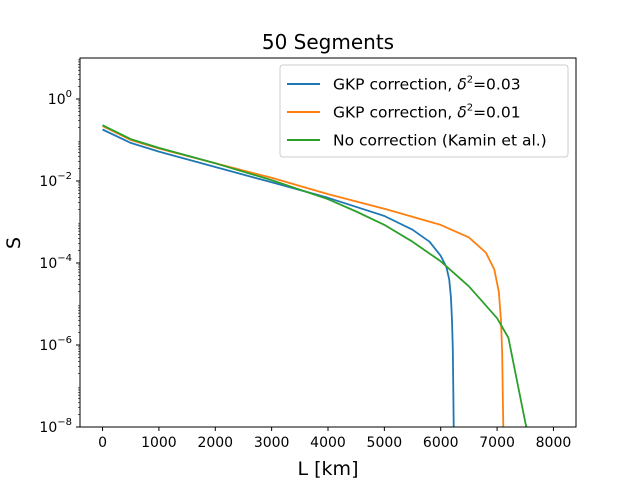 The height and width of the screenshot is (480, 640). I want to click on x-axis: 0 1000 2000 3000 4000 5000 6000 7000 8000, so click(334, 439).